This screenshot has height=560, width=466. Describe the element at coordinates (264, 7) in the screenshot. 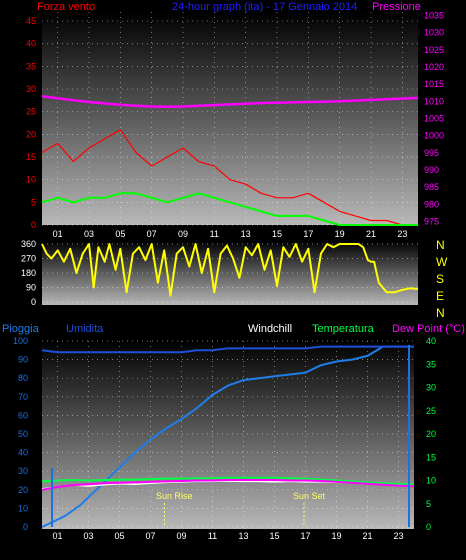

I see `chart-title: 24-hour graph (ita) - 17 Gennaio 2014` at that location.